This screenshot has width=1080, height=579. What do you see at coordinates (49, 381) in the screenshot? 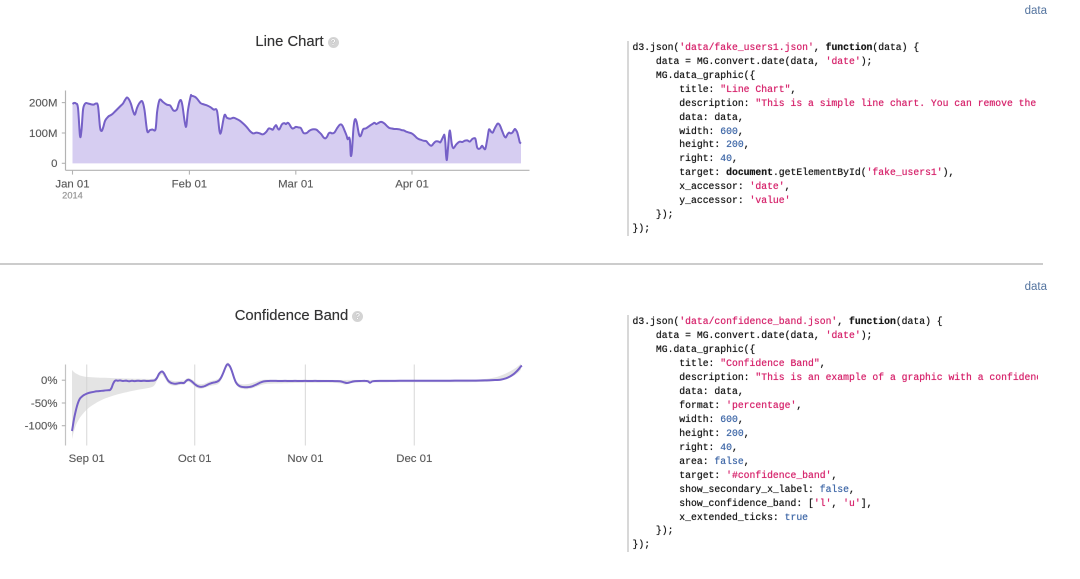
I see `svg-text: 0%` at bounding box center [49, 381].